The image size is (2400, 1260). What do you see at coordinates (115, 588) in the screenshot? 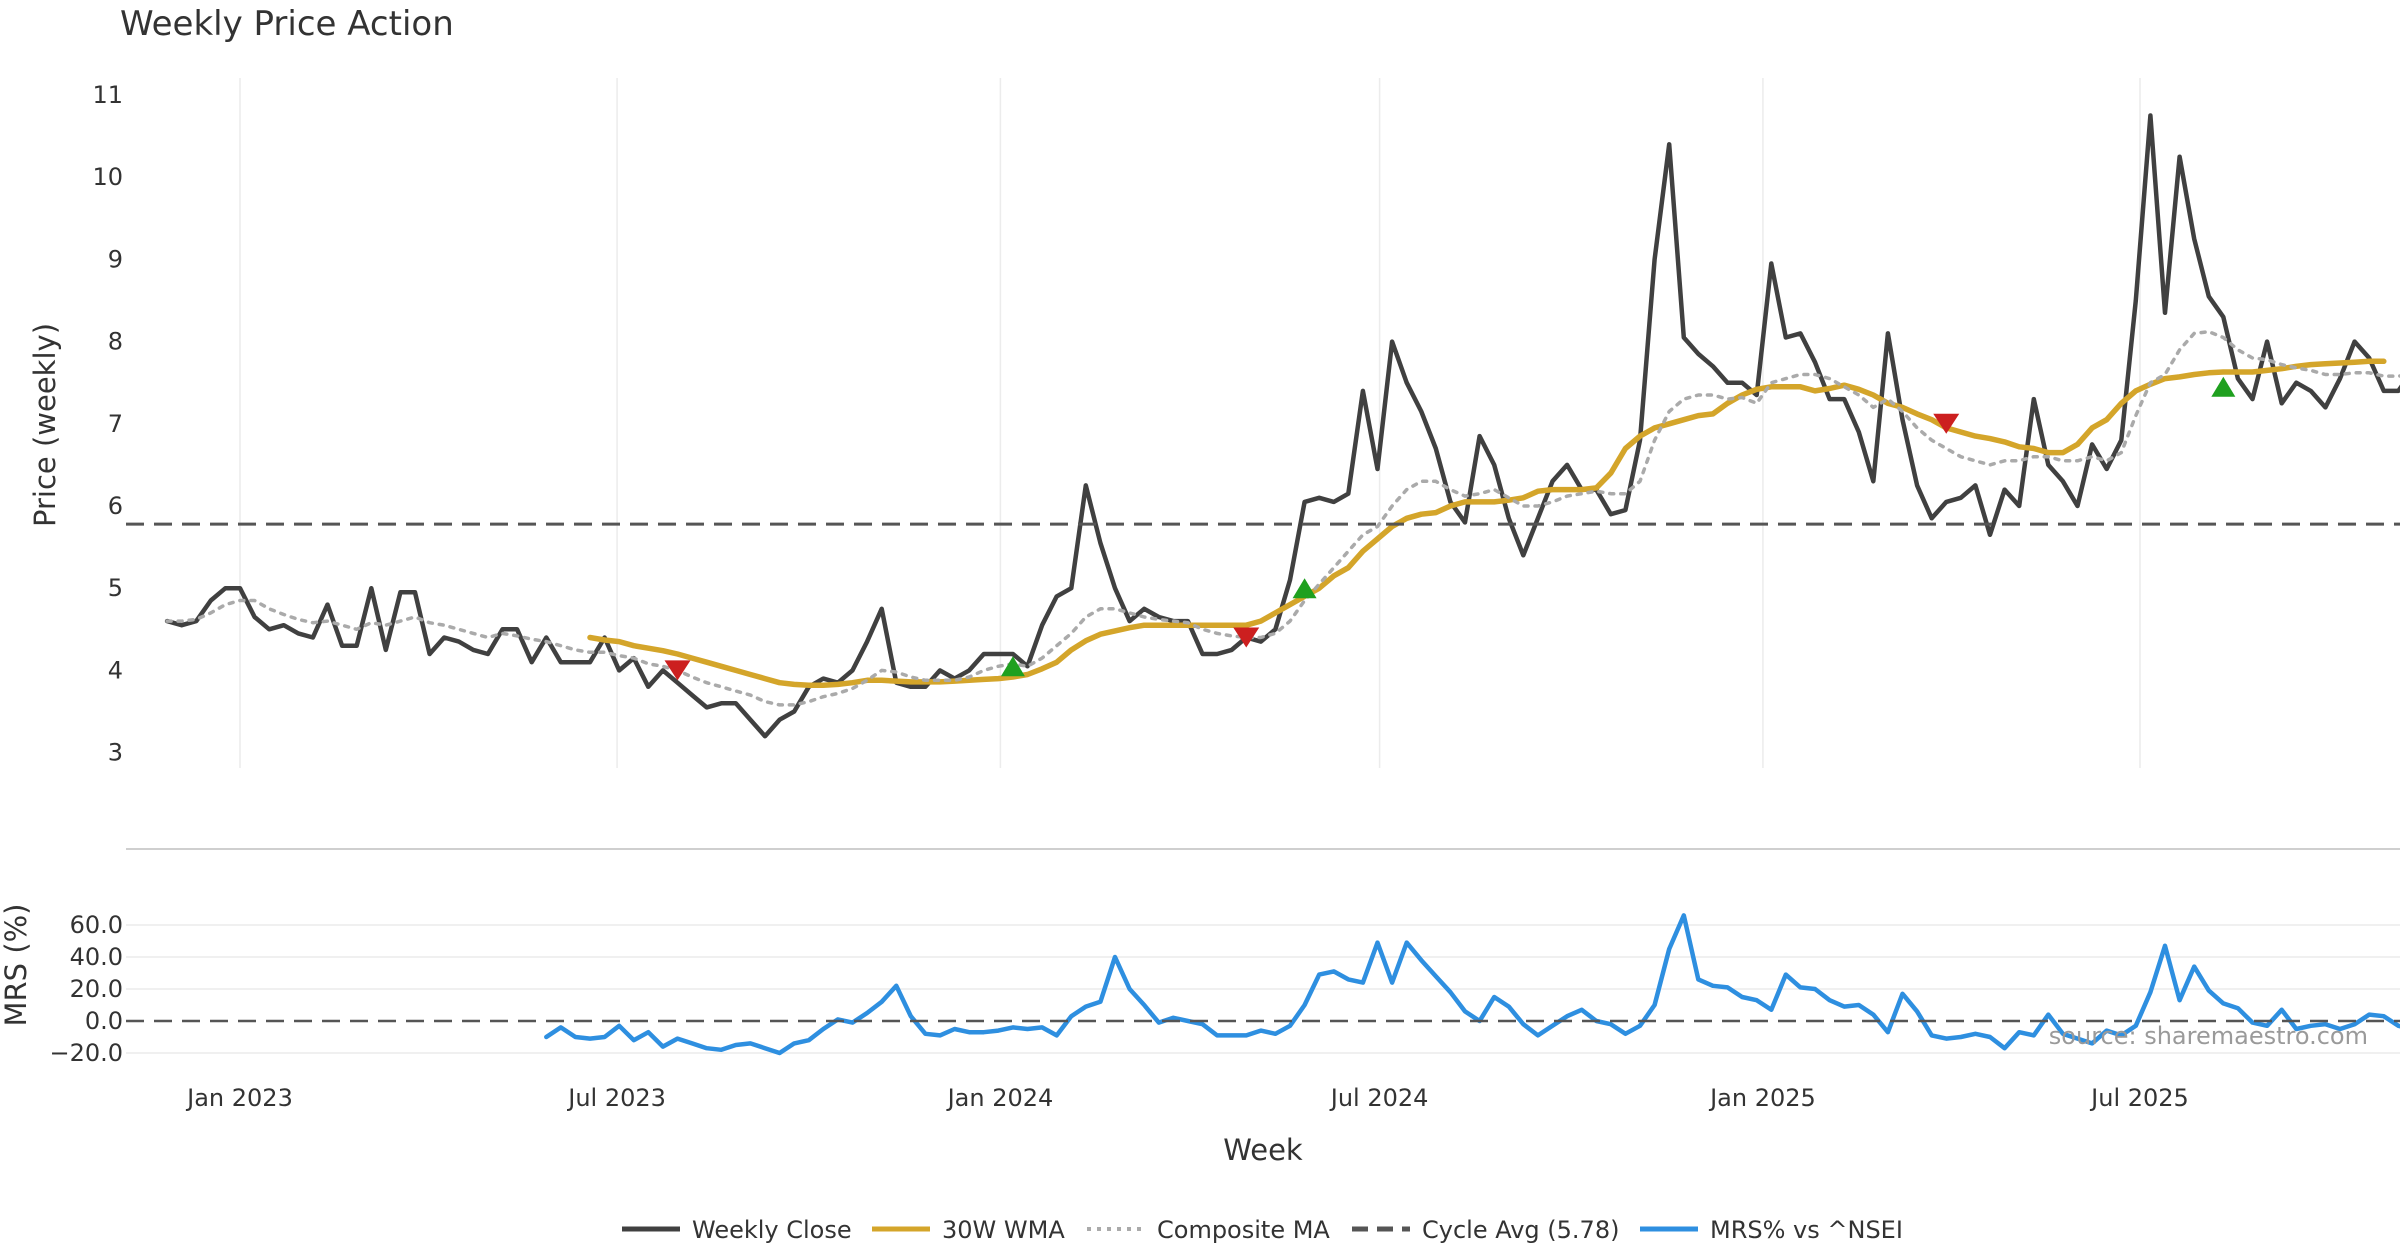
I see `price-y-tick-label: 5` at bounding box center [115, 588].